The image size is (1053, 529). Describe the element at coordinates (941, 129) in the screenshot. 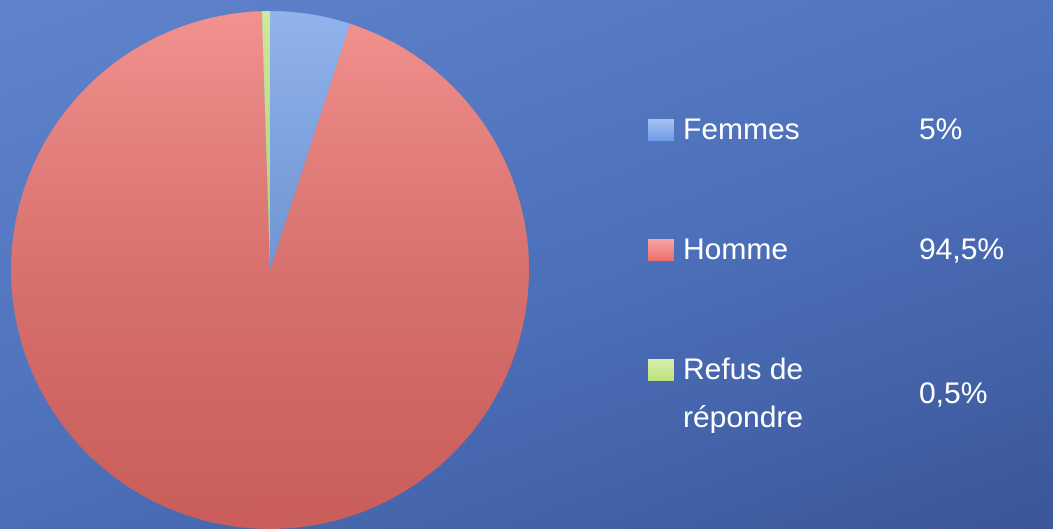

I see `value-label: 5%` at that location.